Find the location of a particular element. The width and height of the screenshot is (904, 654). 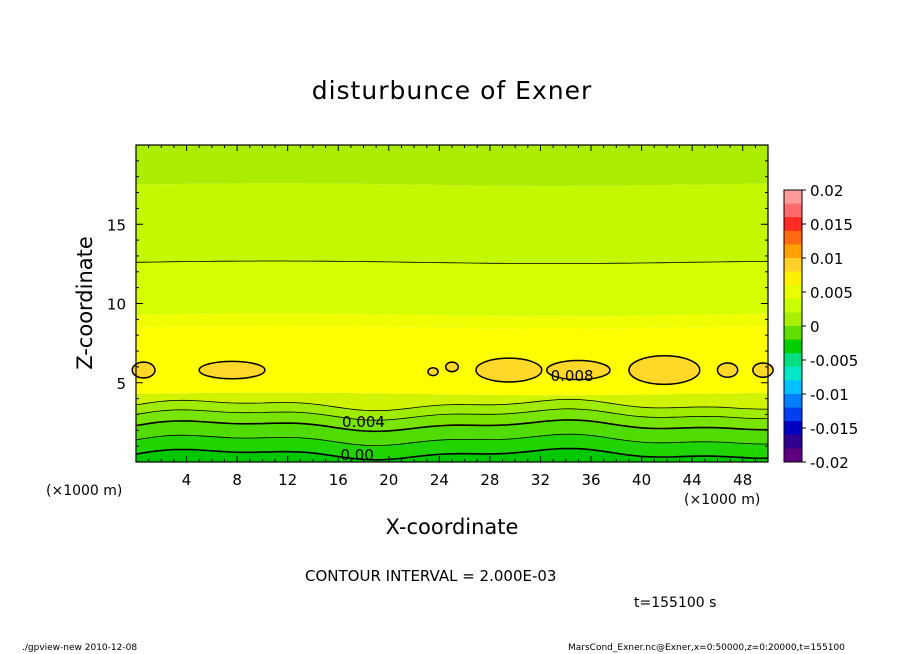

colorbar-label: 0.02 is located at coordinates (826, 191).